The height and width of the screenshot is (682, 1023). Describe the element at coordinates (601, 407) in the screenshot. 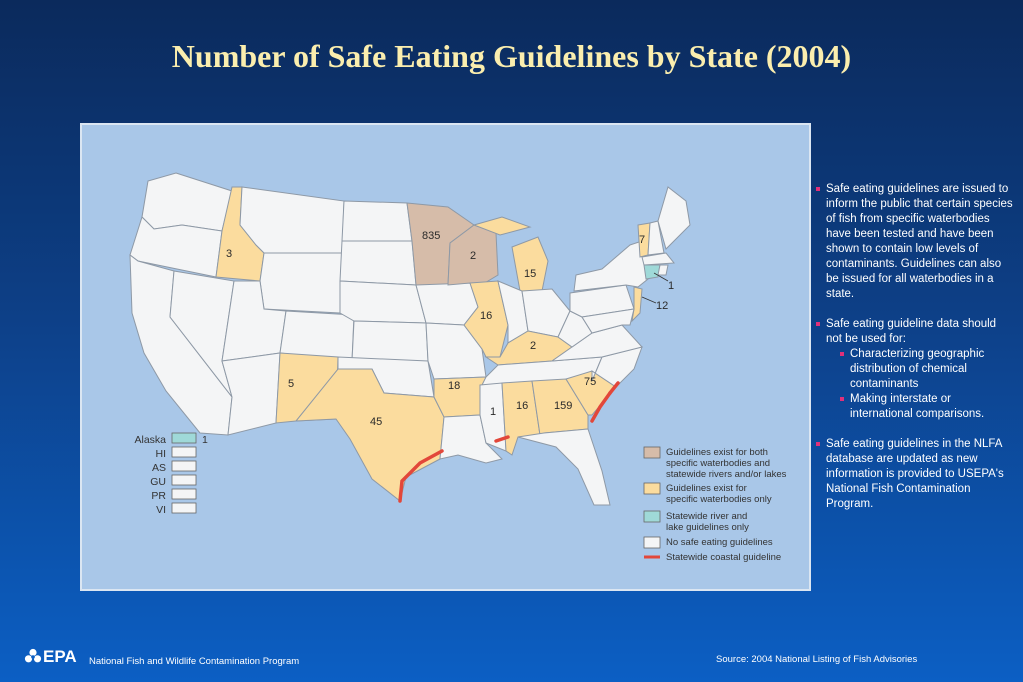

I see `coastal-guideline-sc-ga` at that location.